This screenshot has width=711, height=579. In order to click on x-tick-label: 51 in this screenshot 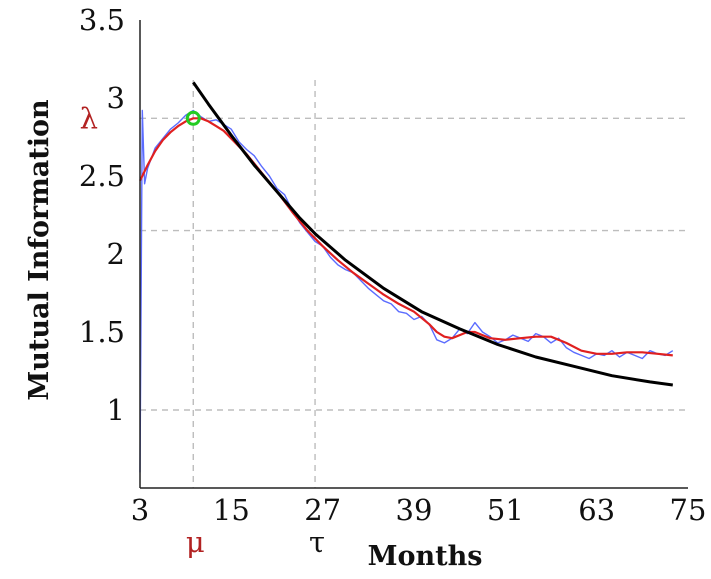, I will do `click(505, 510)`.